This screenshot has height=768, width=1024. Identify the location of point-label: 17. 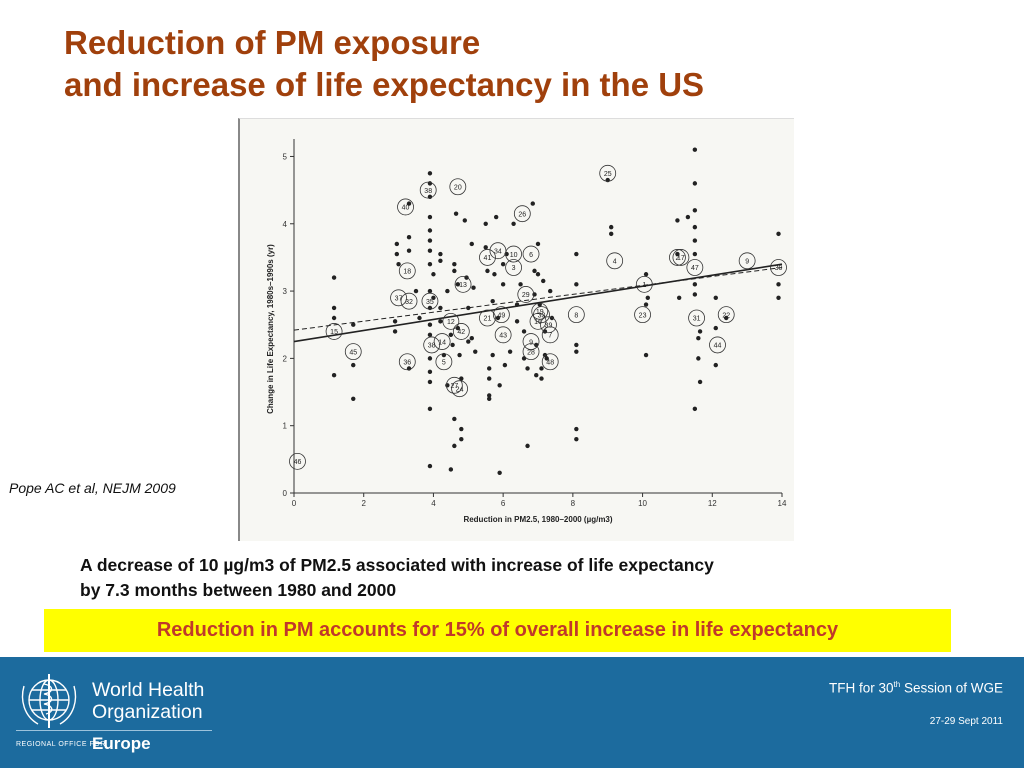
(681, 258).